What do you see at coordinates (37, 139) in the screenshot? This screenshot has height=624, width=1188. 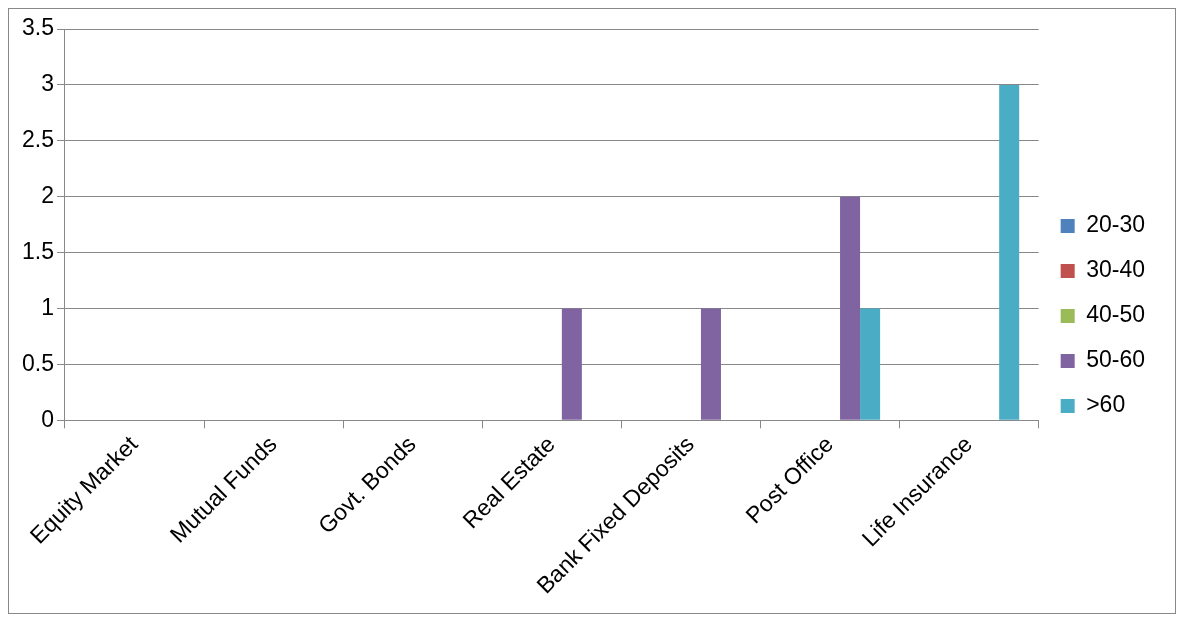 I see `y-tick-label: 2.5` at bounding box center [37, 139].